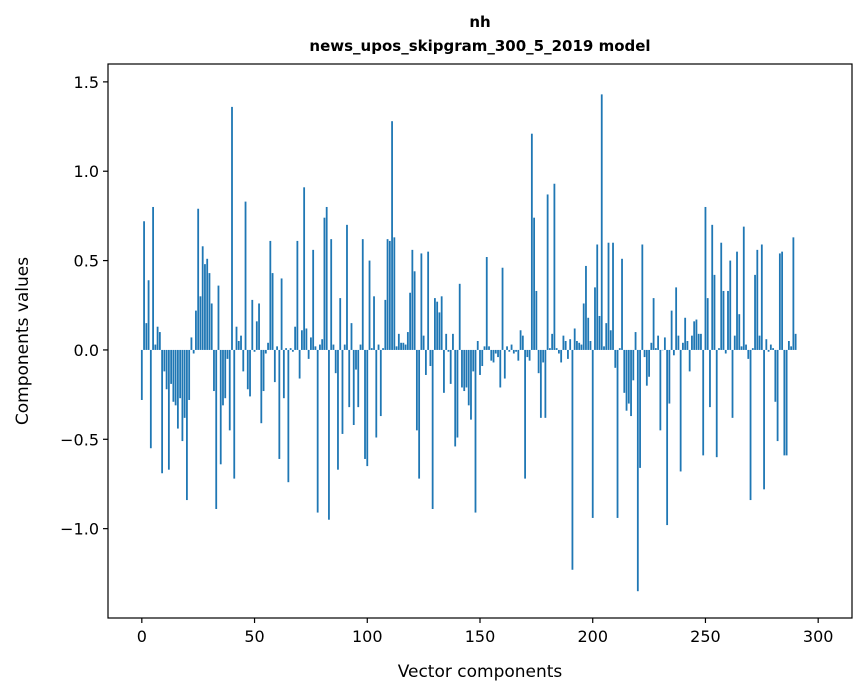 The image size is (867, 696). What do you see at coordinates (480, 672) in the screenshot?
I see `x-axis-label: Vector components` at bounding box center [480, 672].